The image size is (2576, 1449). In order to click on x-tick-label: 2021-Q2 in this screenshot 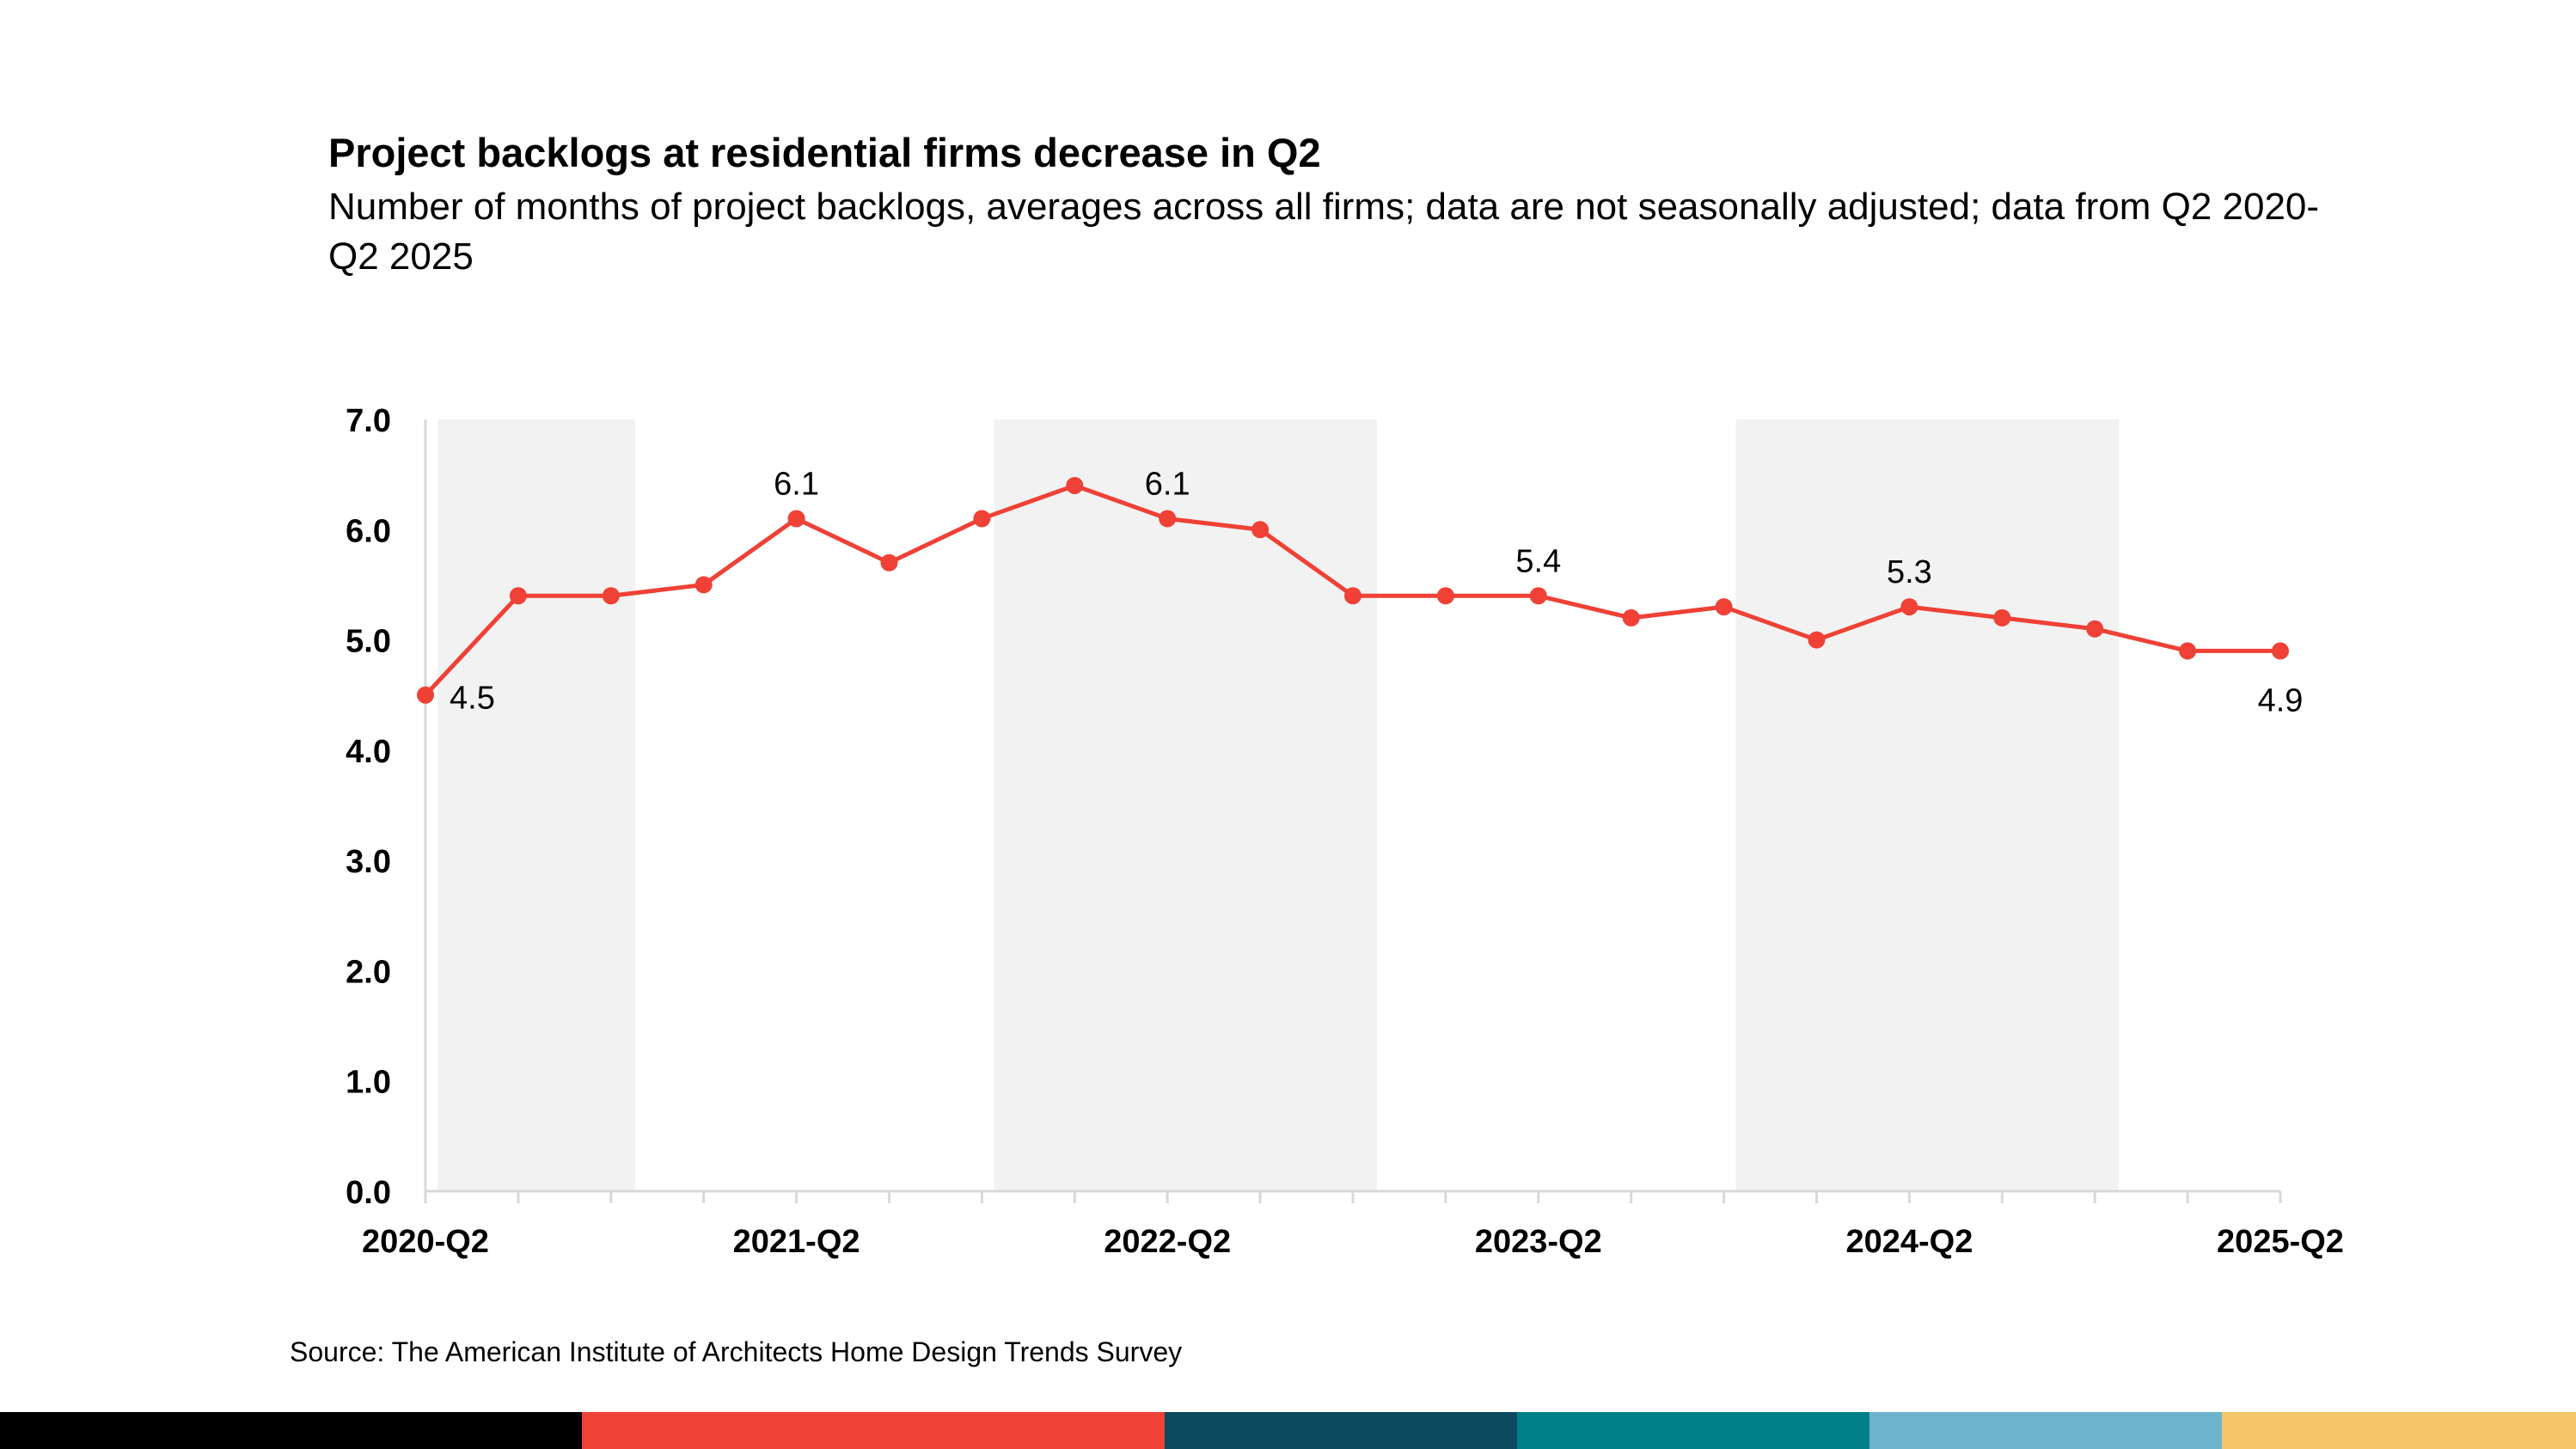, I will do `click(796, 1242)`.